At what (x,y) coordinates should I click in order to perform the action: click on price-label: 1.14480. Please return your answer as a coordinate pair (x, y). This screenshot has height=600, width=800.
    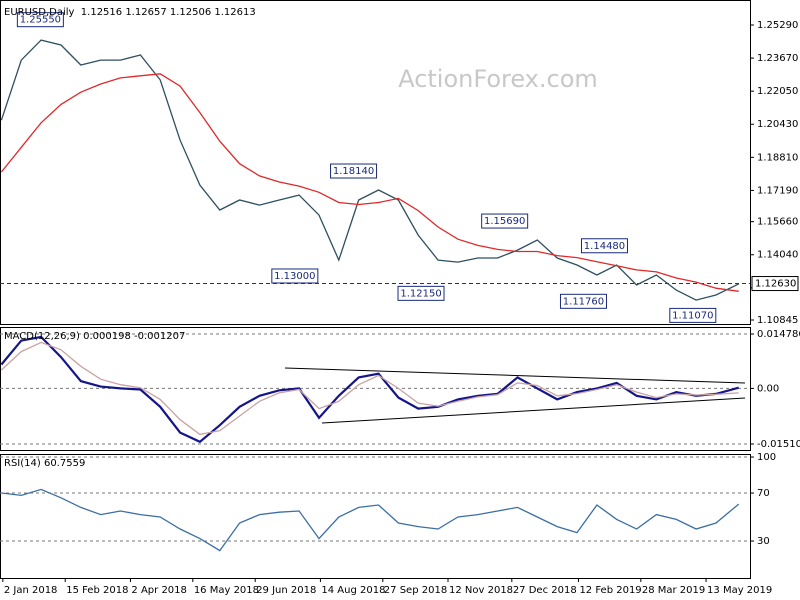
    Looking at the image, I should click on (604, 246).